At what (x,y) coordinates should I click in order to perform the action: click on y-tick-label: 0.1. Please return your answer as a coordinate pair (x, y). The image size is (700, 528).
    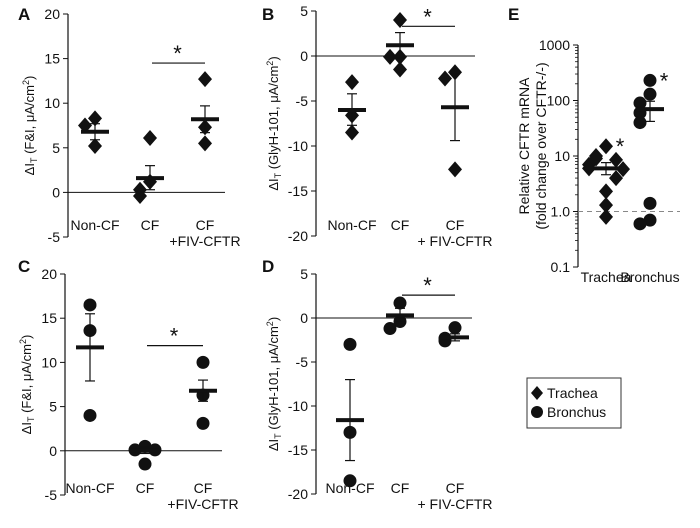
    Looking at the image, I should click on (561, 267).